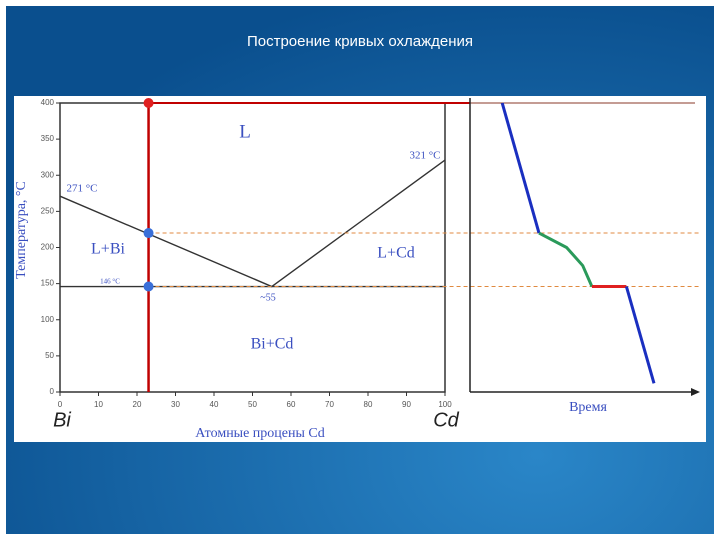 The image size is (720, 540). What do you see at coordinates (329, 404) in the screenshot?
I see `x-tick-label: 70` at bounding box center [329, 404].